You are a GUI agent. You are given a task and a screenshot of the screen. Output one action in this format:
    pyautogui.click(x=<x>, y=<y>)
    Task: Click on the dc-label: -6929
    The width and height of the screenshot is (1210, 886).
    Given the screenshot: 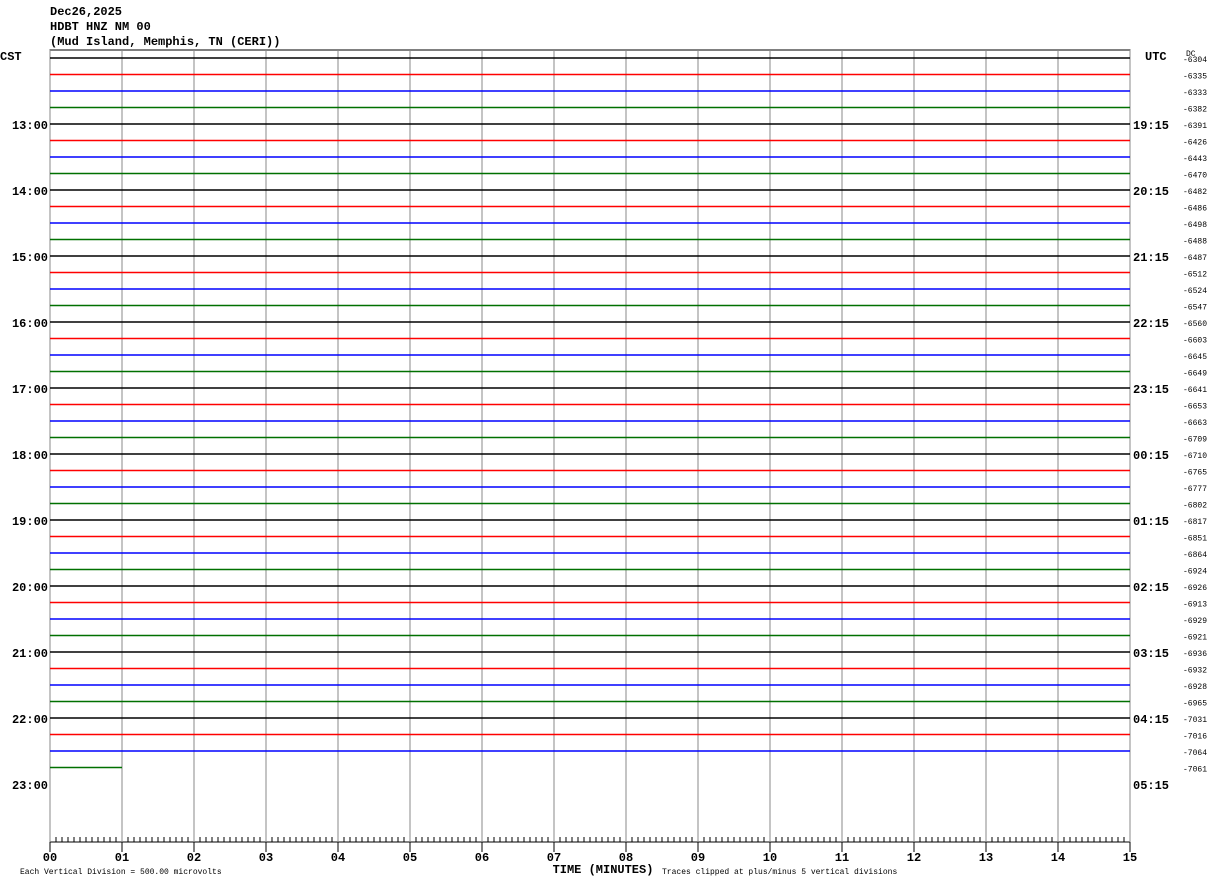 What is the action you would take?
    pyautogui.click(x=1195, y=621)
    